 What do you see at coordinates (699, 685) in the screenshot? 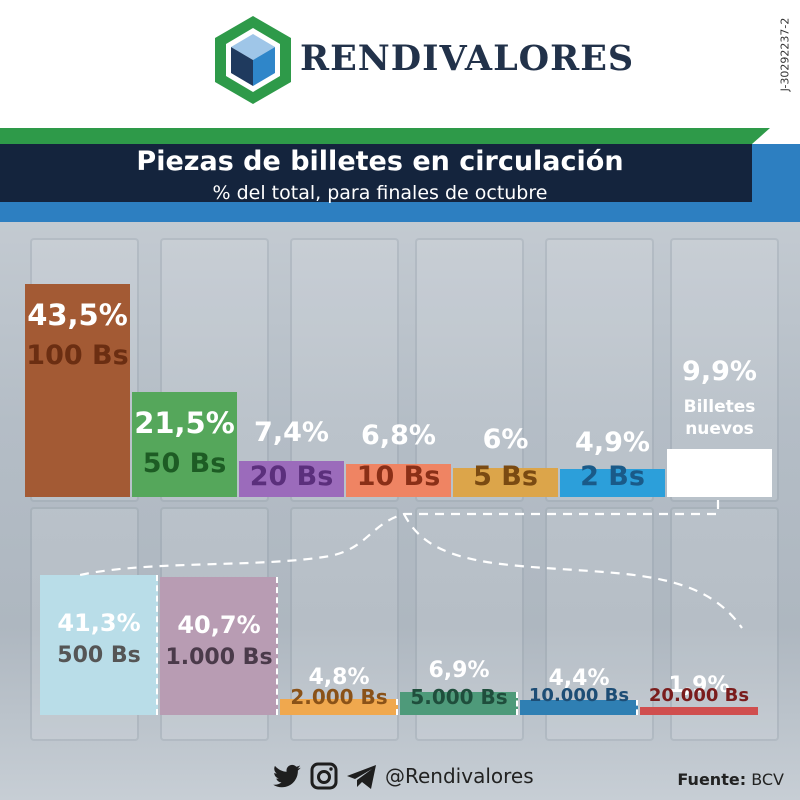
I see `bar-value-label: 1,9%` at bounding box center [699, 685].